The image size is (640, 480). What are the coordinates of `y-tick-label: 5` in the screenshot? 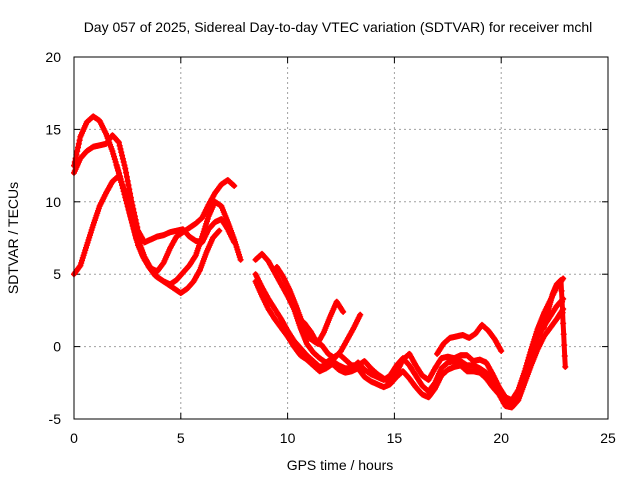 It's located at (57, 274).